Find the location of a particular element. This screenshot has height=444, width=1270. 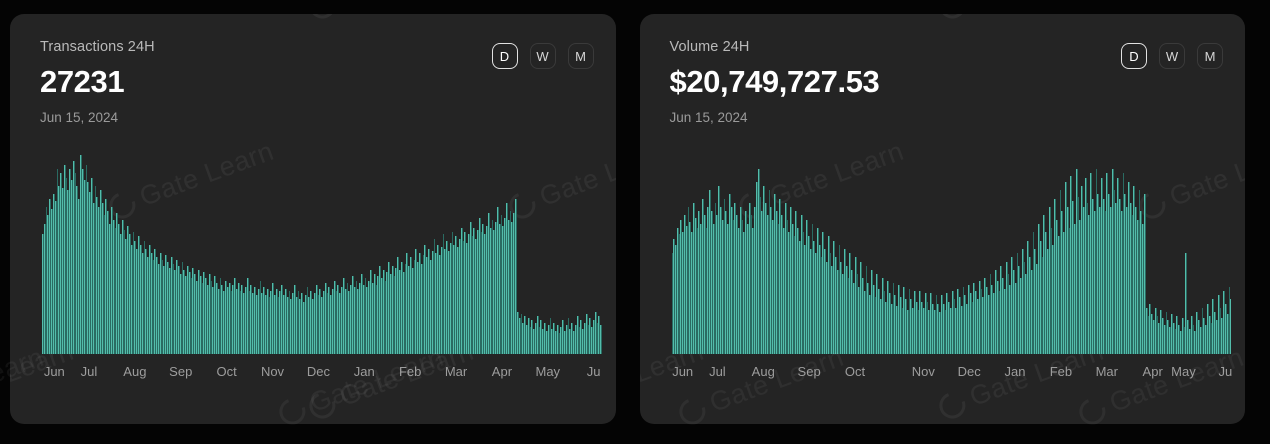

volume-range-toggle: D W M is located at coordinates (1172, 53).